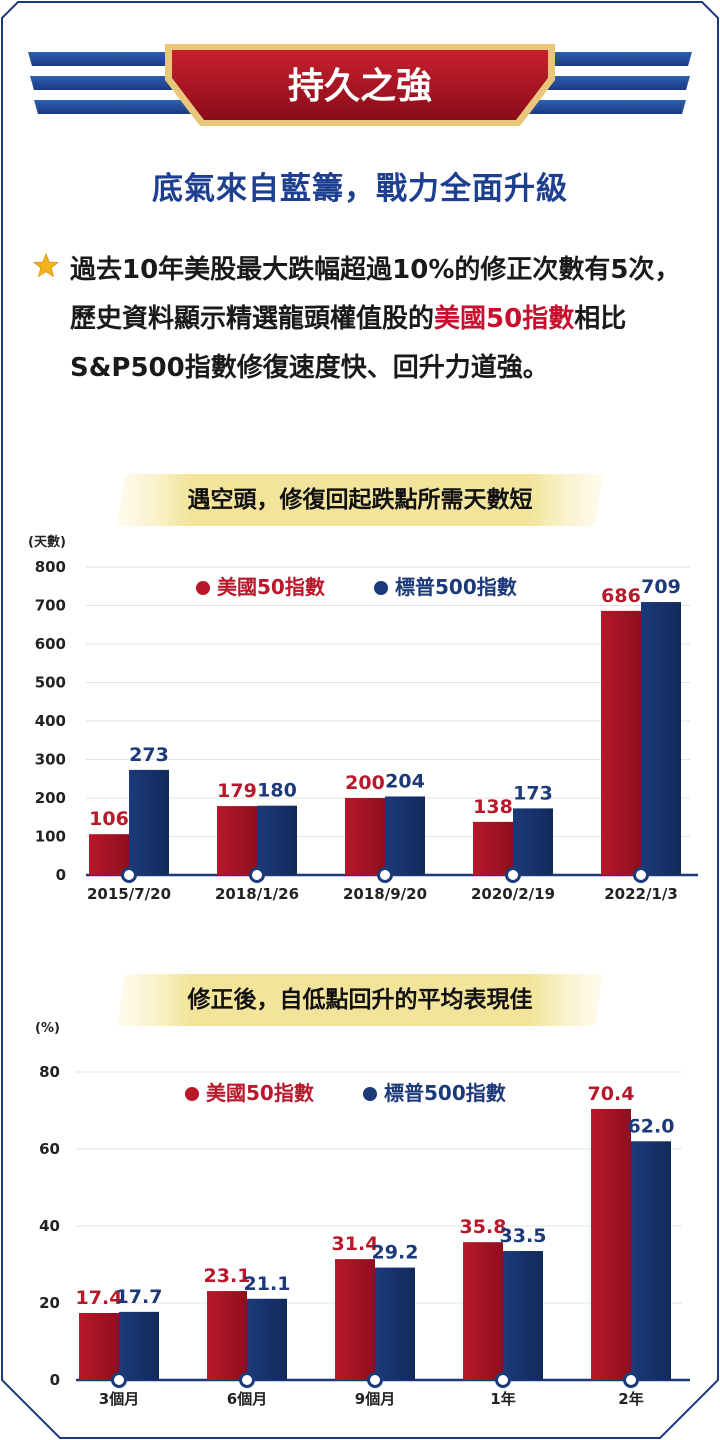 This screenshot has width=720, height=1440. I want to click on value-label-sp500: 33.5, so click(523, 1236).